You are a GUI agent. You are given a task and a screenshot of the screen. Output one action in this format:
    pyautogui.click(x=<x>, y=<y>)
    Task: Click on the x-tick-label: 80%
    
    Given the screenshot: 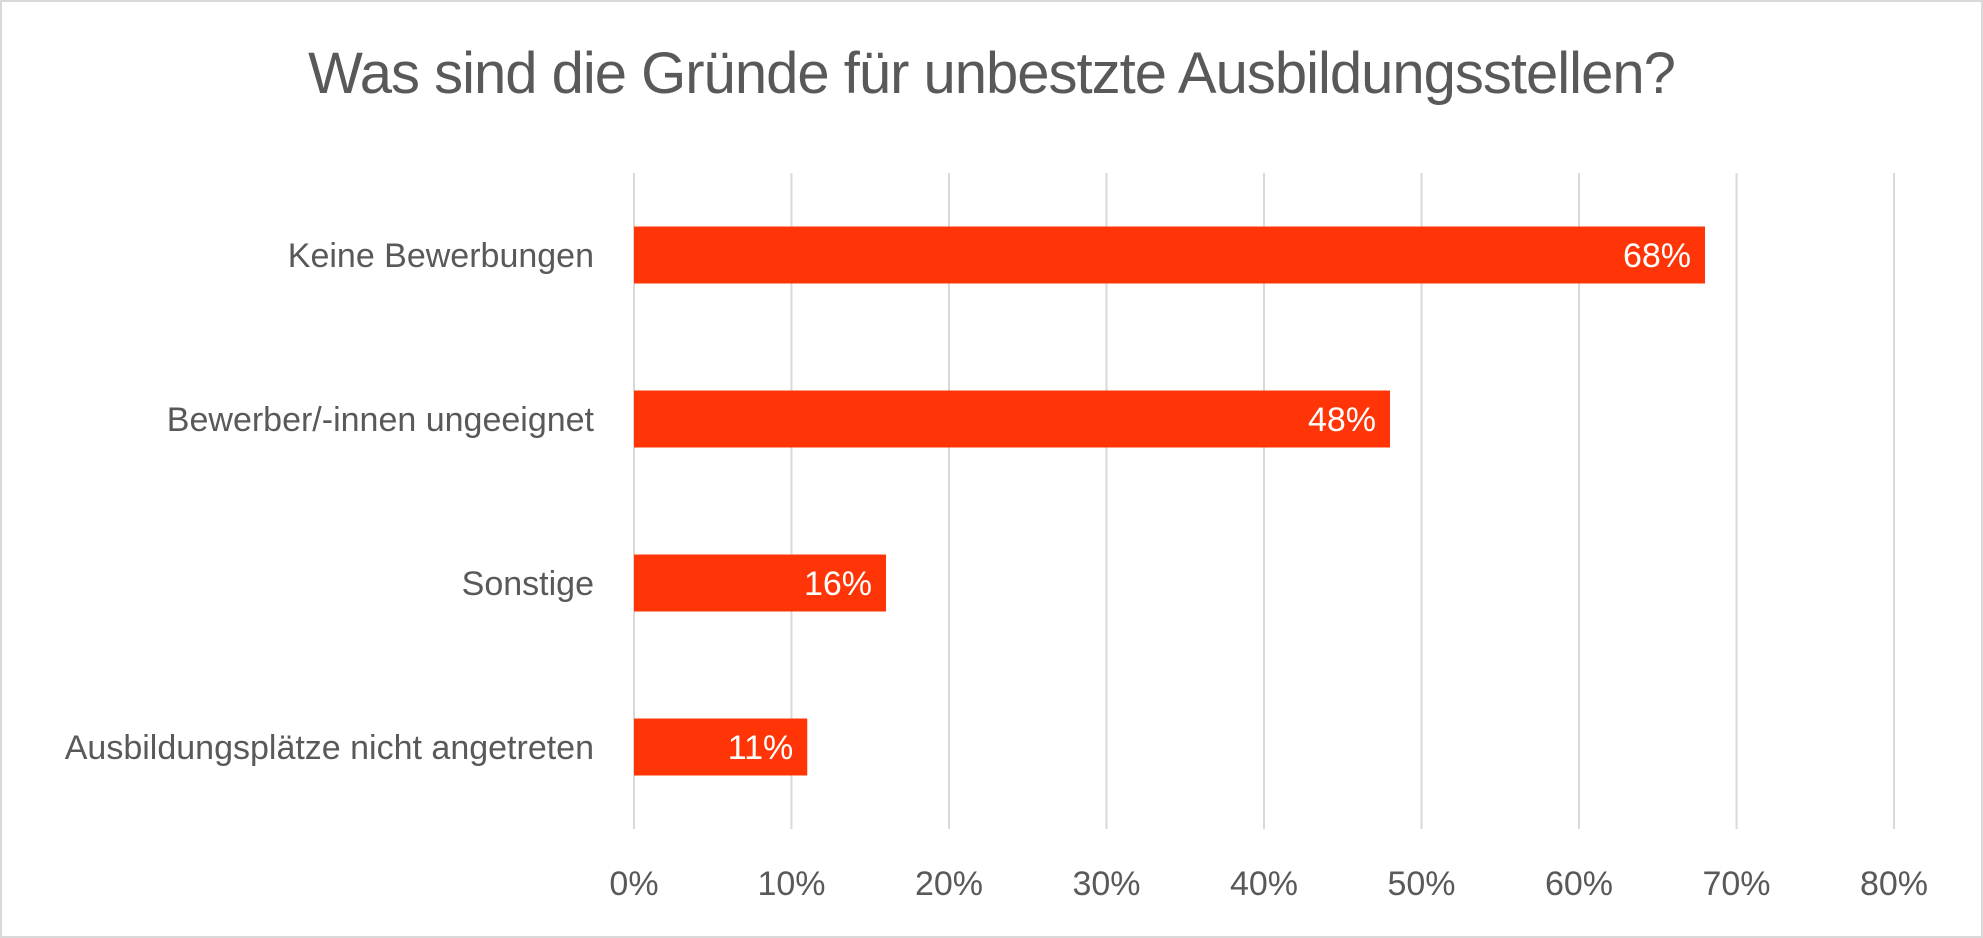 What is the action you would take?
    pyautogui.click(x=1894, y=884)
    